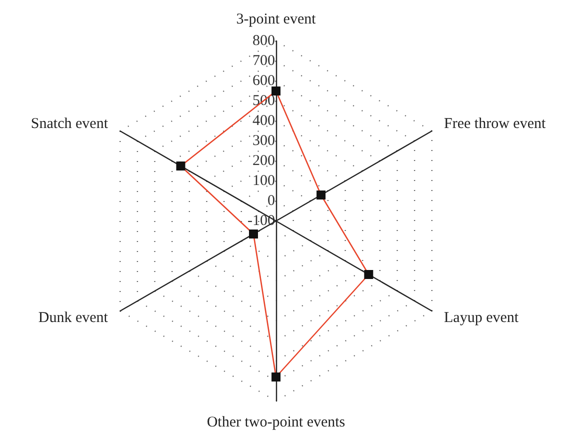  I want to click on y-tick-label: 400, so click(263, 121).